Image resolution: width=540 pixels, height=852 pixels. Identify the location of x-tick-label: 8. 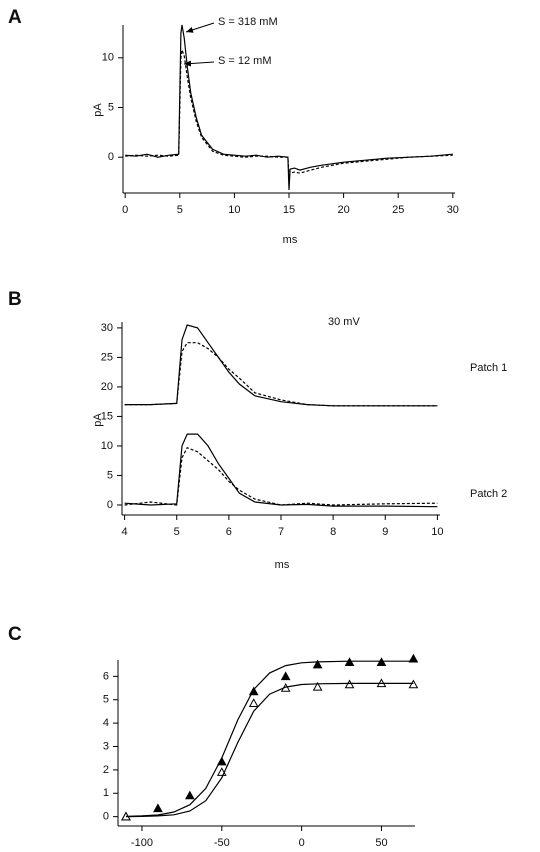
(333, 532).